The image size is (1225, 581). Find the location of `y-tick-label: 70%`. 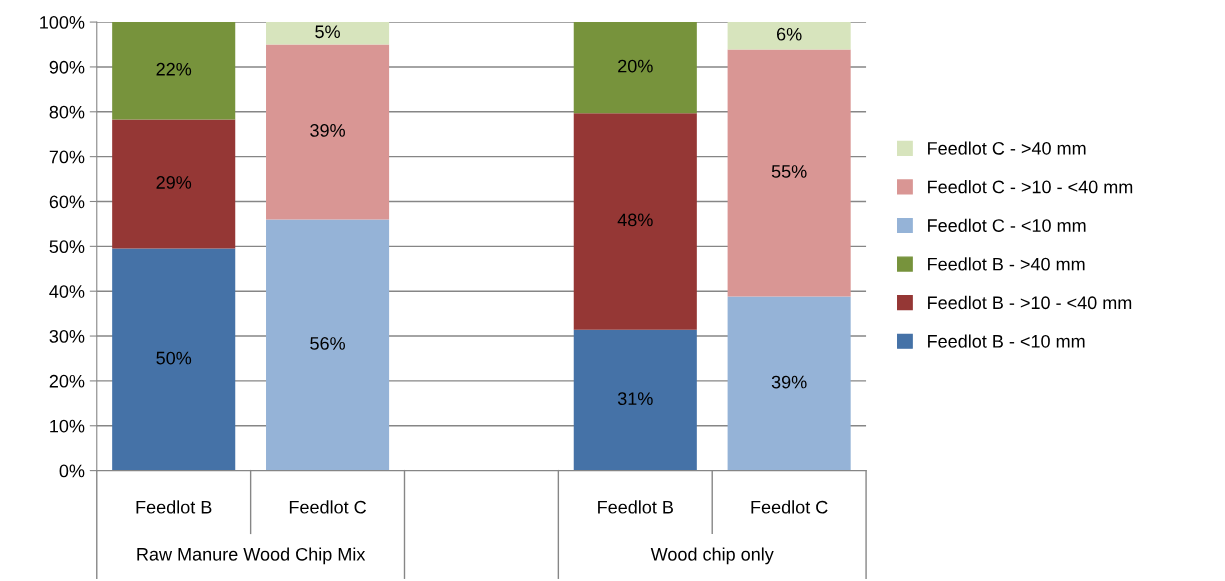

y-tick-label: 70% is located at coordinates (67, 157).